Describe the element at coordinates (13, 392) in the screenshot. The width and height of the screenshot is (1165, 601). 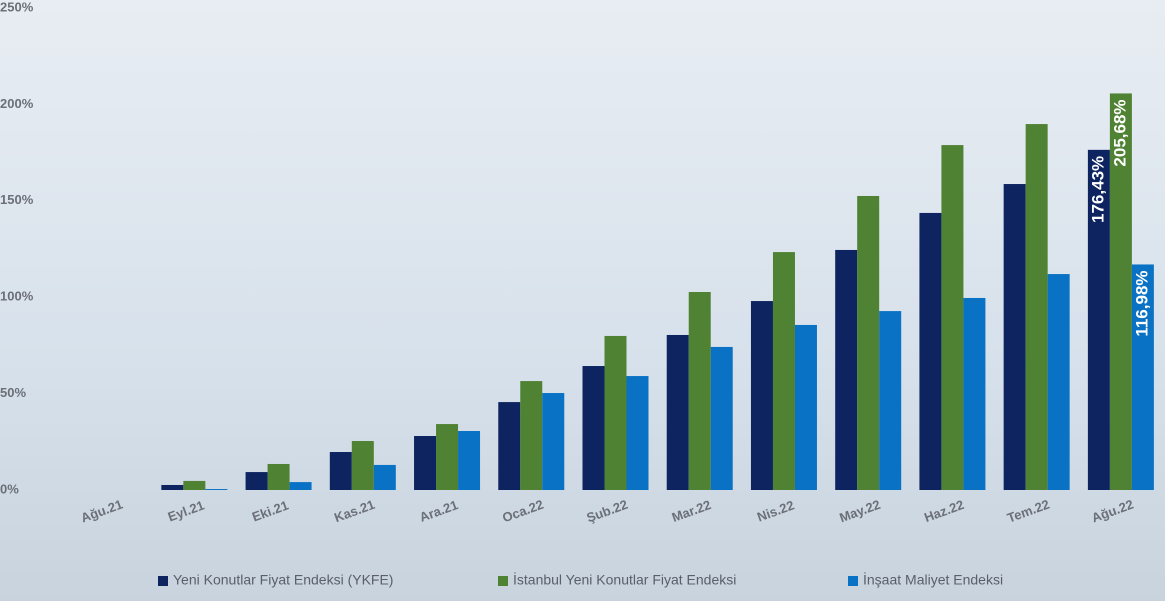
I see `y-tick-label: 50%` at that location.